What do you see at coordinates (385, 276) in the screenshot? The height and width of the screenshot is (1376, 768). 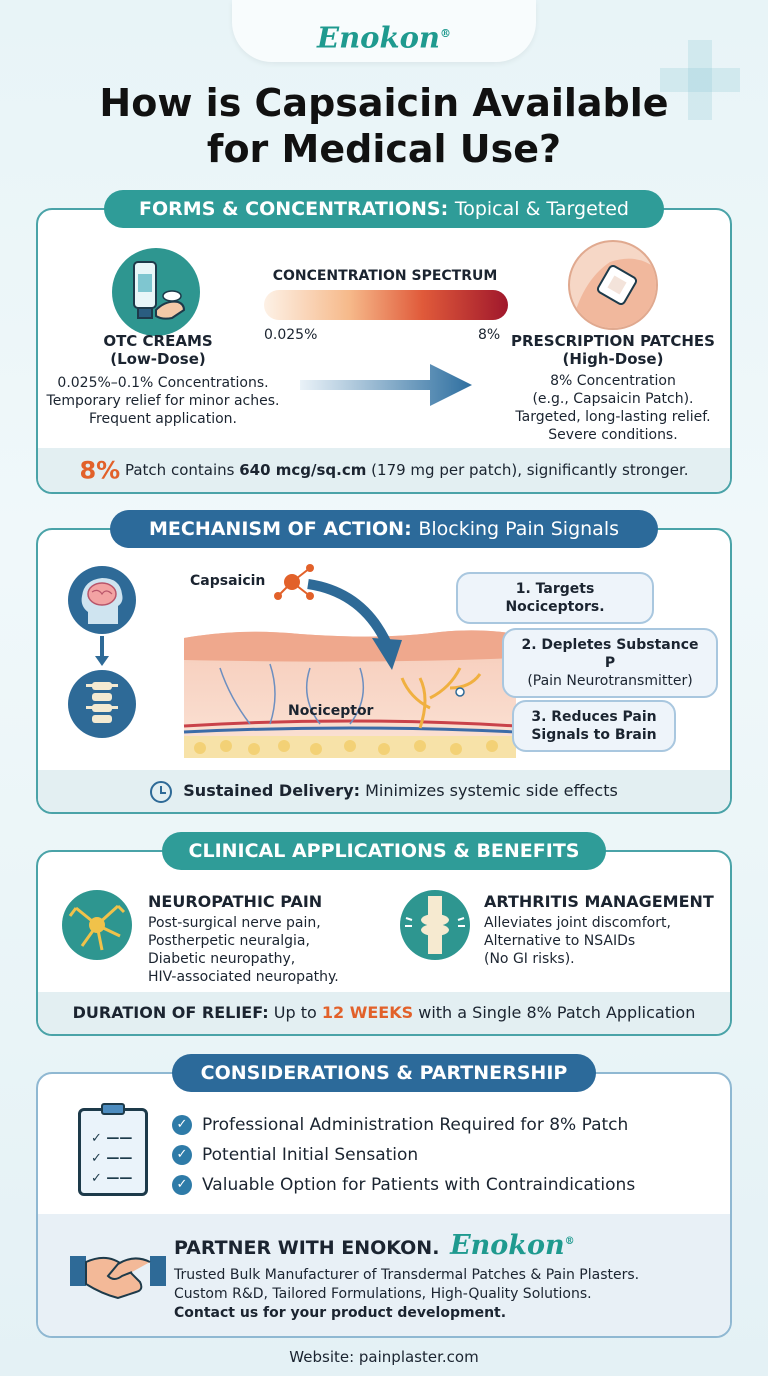 I see `spectrum-title: CONCENTRATION SPECTRUM` at bounding box center [385, 276].